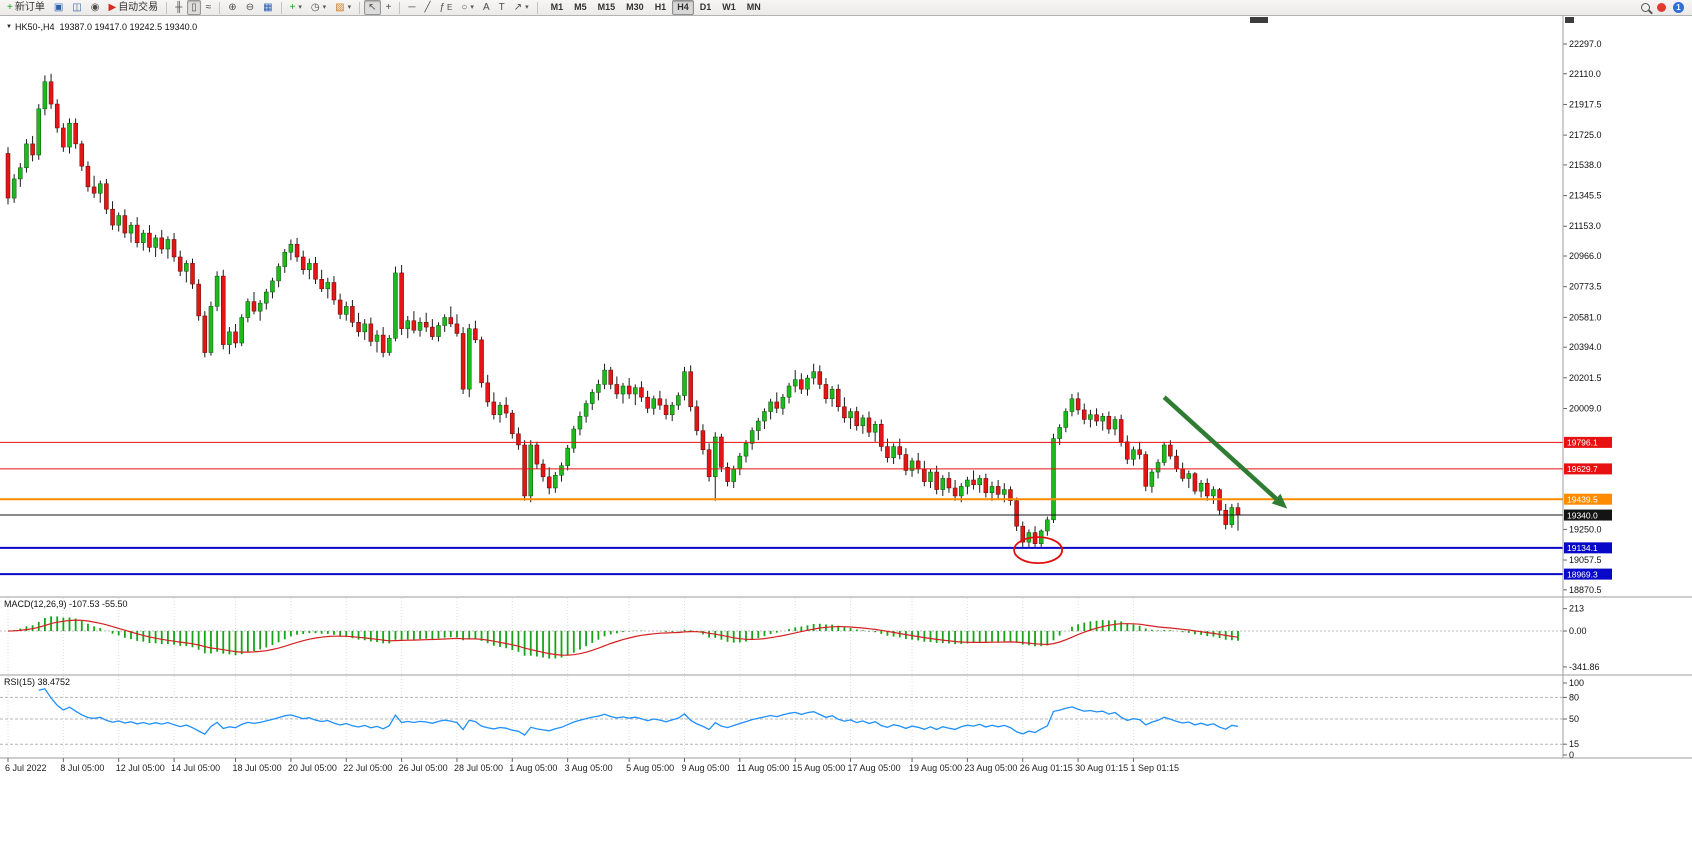 Image resolution: width=1692 pixels, height=846 pixels. I want to click on text-label-button: T, so click(502, 7).